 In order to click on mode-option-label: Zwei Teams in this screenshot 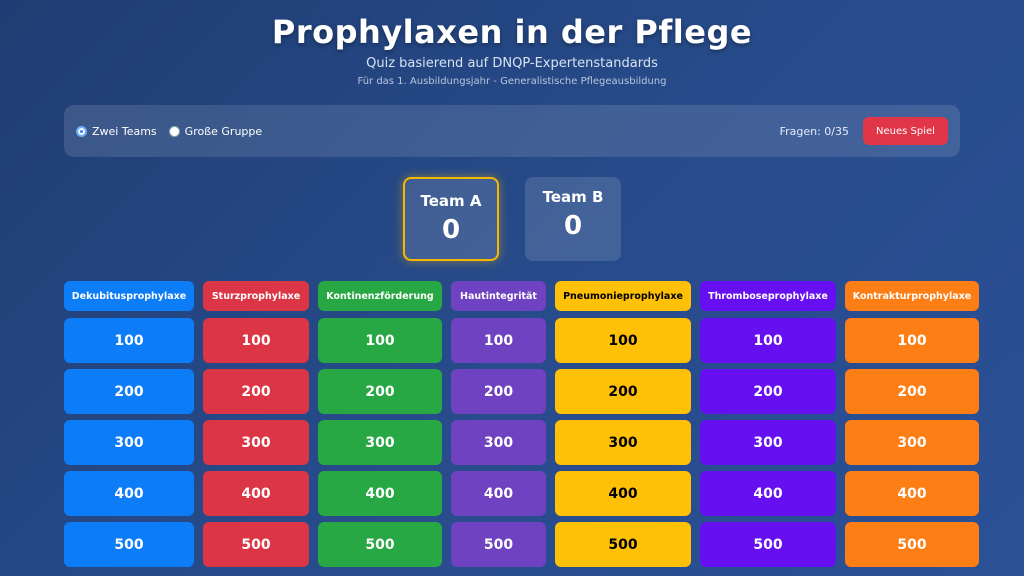, I will do `click(124, 131)`.